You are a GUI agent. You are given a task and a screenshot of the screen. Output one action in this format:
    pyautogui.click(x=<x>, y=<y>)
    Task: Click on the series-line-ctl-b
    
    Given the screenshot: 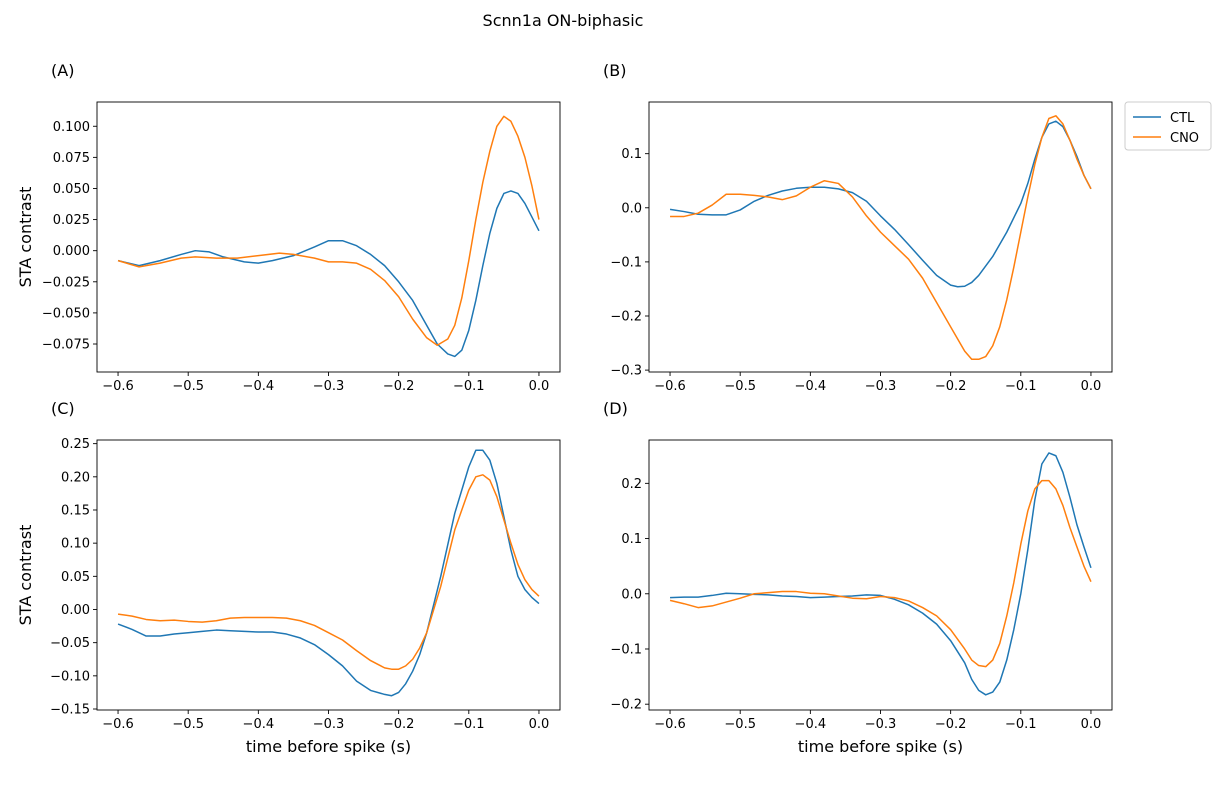 What is the action you would take?
    pyautogui.click(x=880, y=204)
    